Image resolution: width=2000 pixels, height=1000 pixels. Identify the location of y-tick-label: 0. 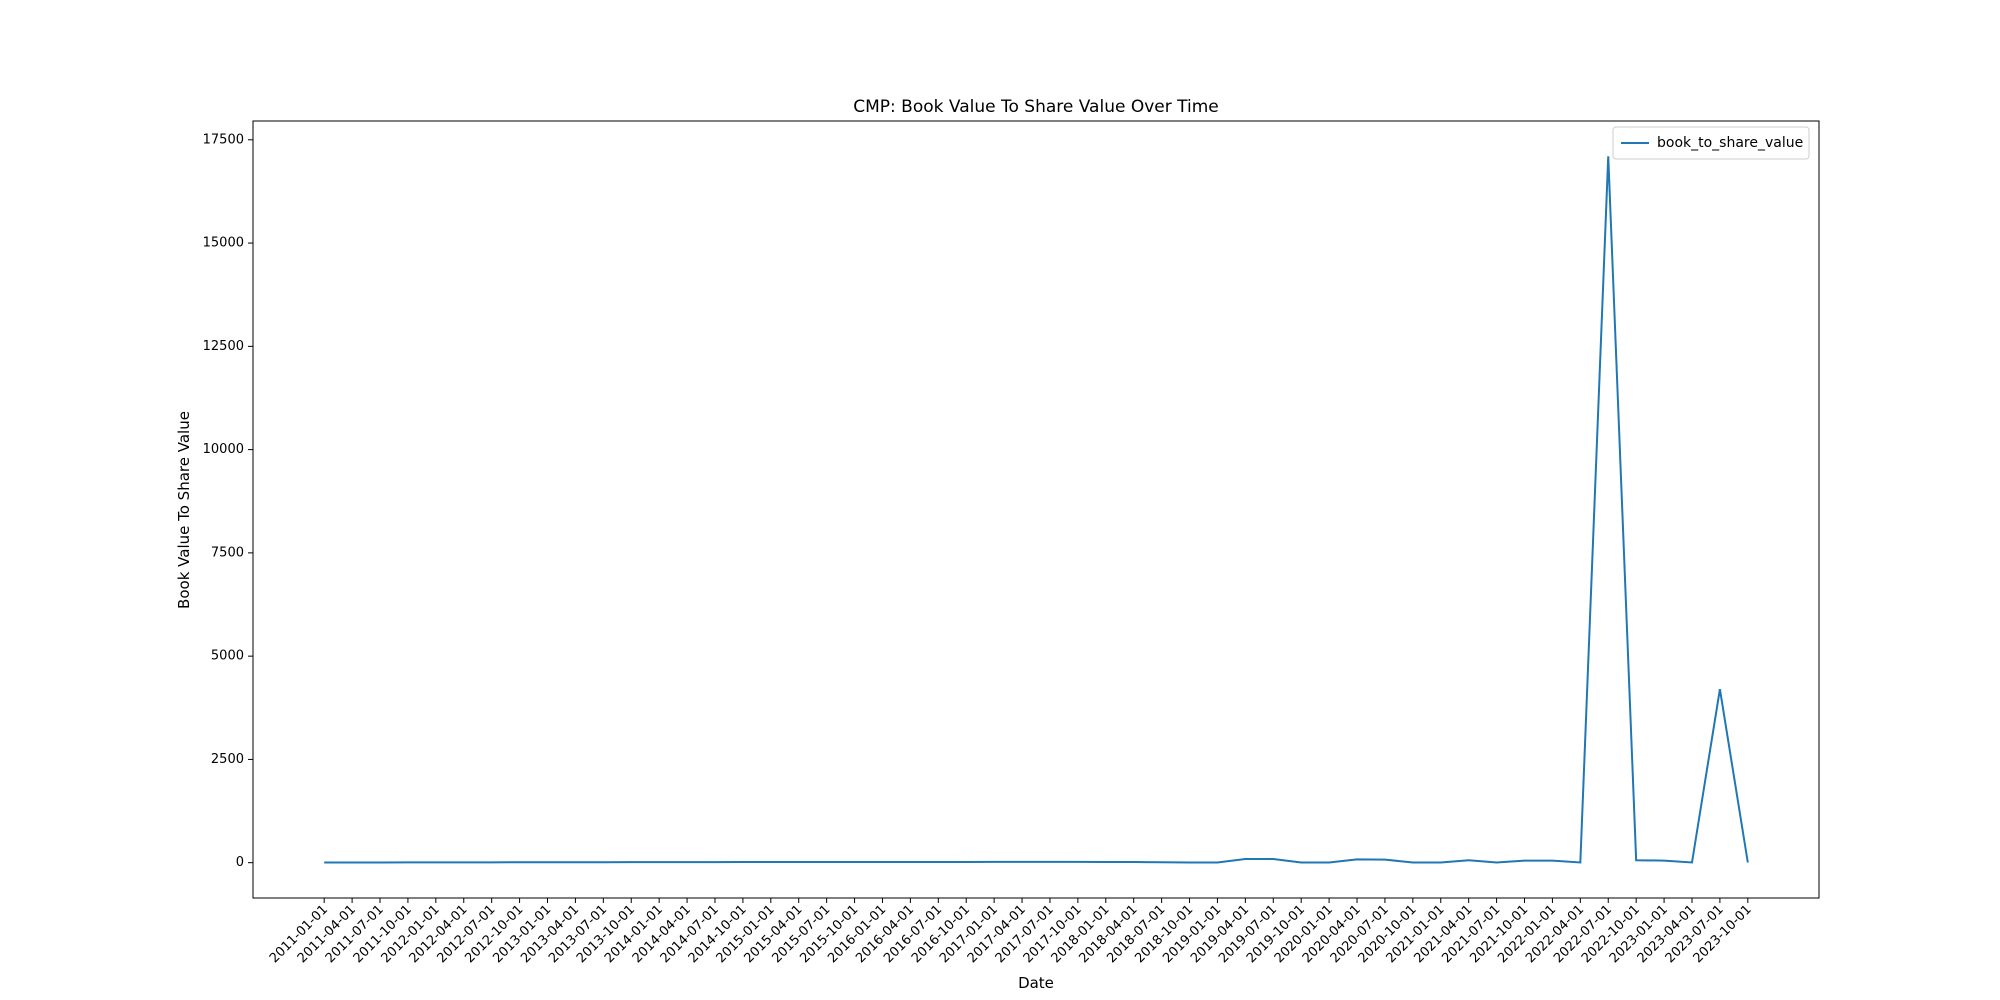
(240, 862).